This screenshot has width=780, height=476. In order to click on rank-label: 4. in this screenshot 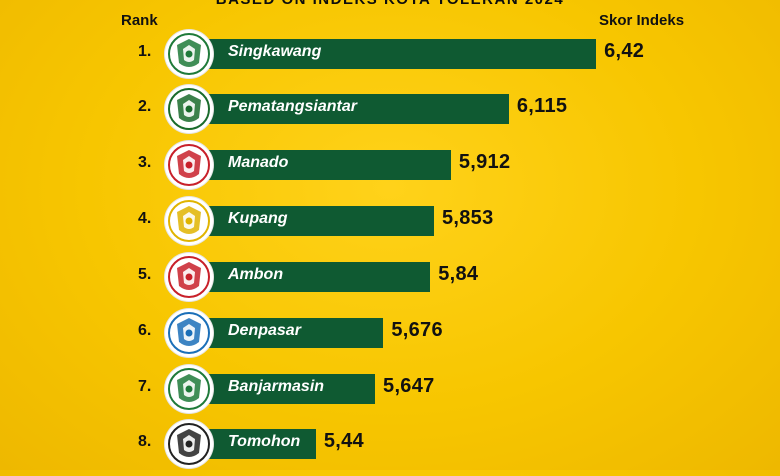, I will do `click(145, 218)`.